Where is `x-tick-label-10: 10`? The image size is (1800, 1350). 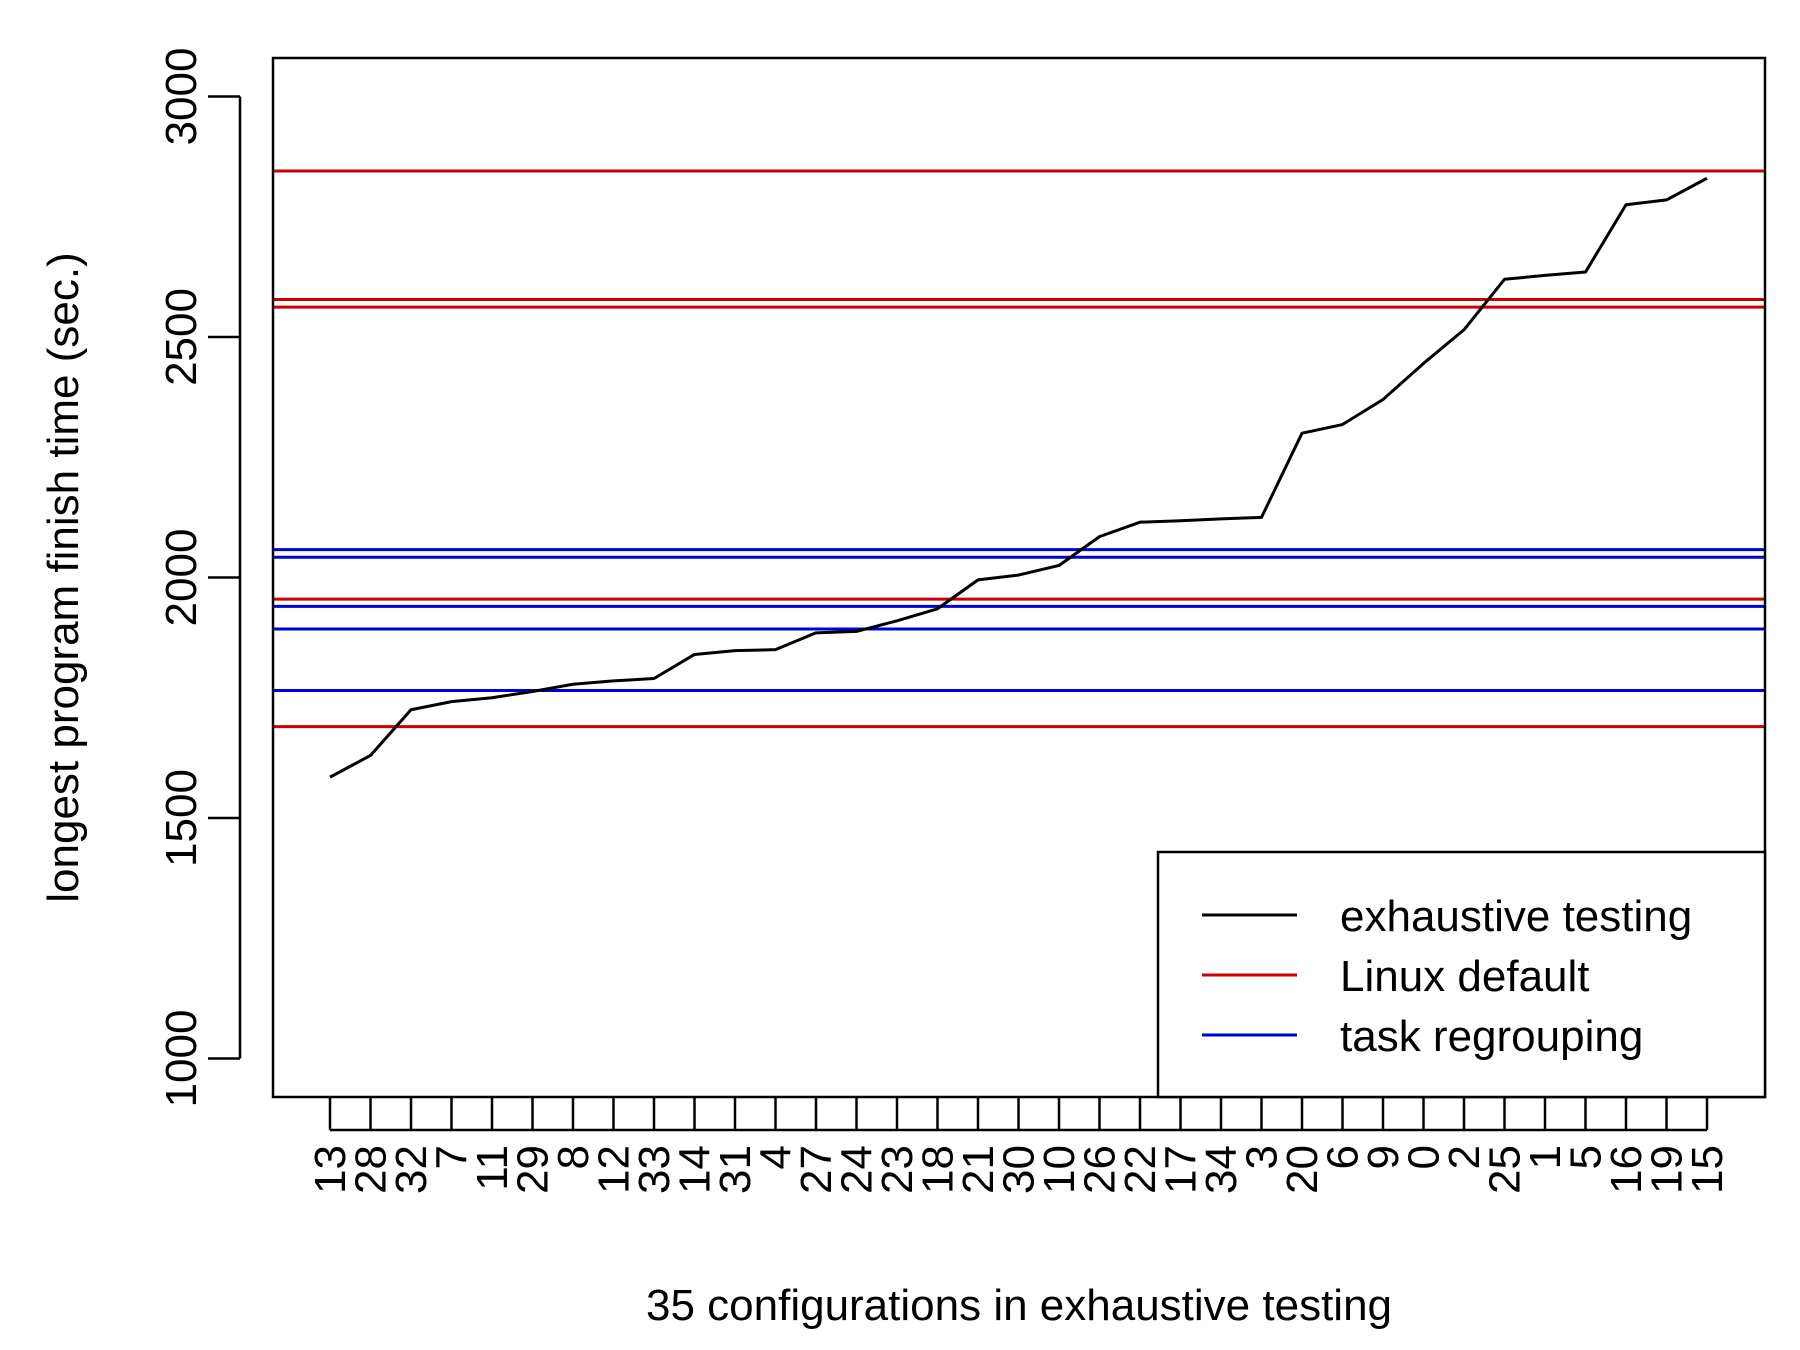 x-tick-label-10: 10 is located at coordinates (1059, 1169).